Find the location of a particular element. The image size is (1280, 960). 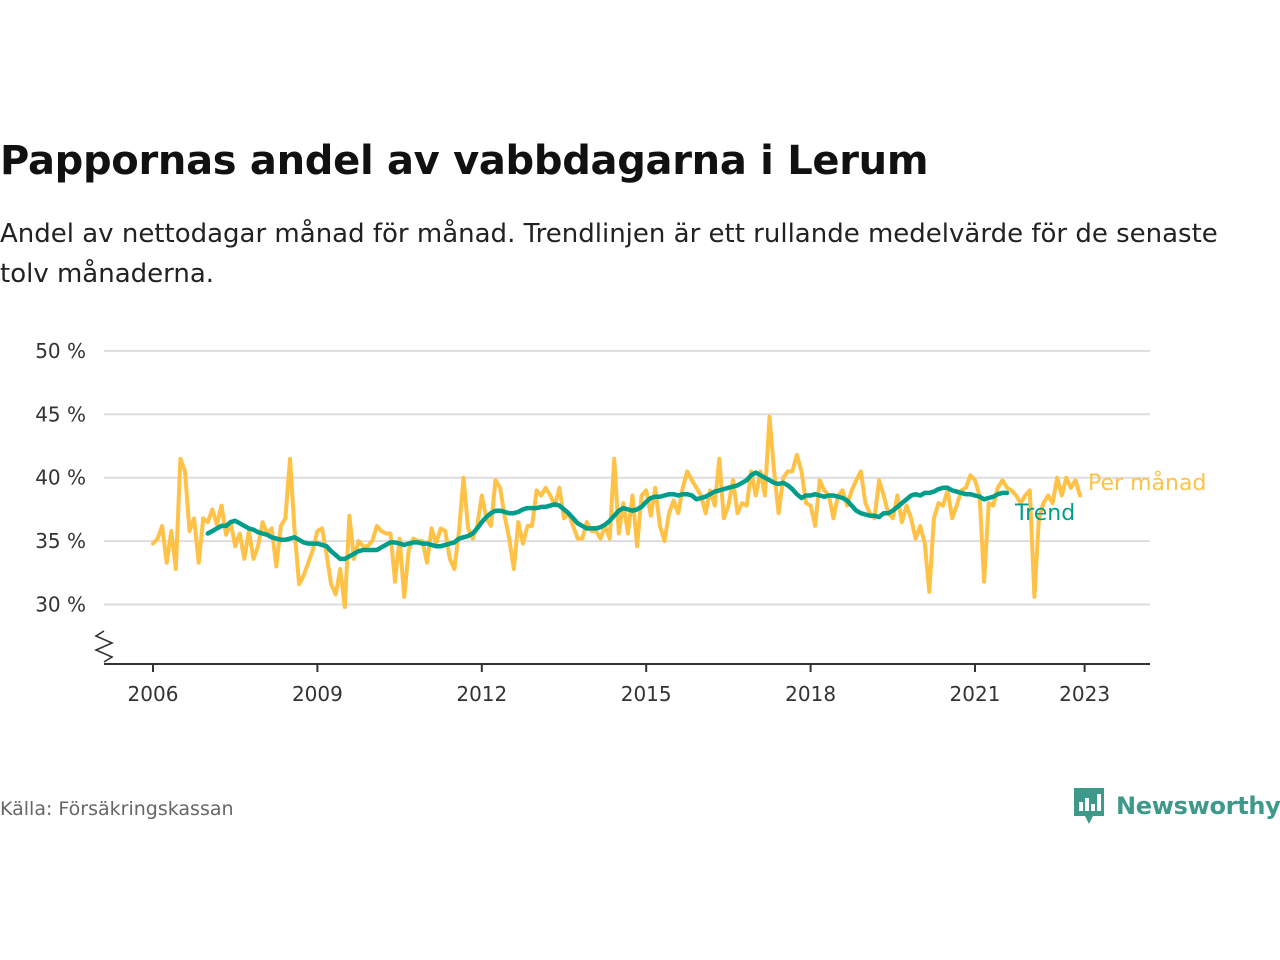

y-axis-ticks: 30 % 35 % 40 % 45 % 50 % is located at coordinates (60, 478).